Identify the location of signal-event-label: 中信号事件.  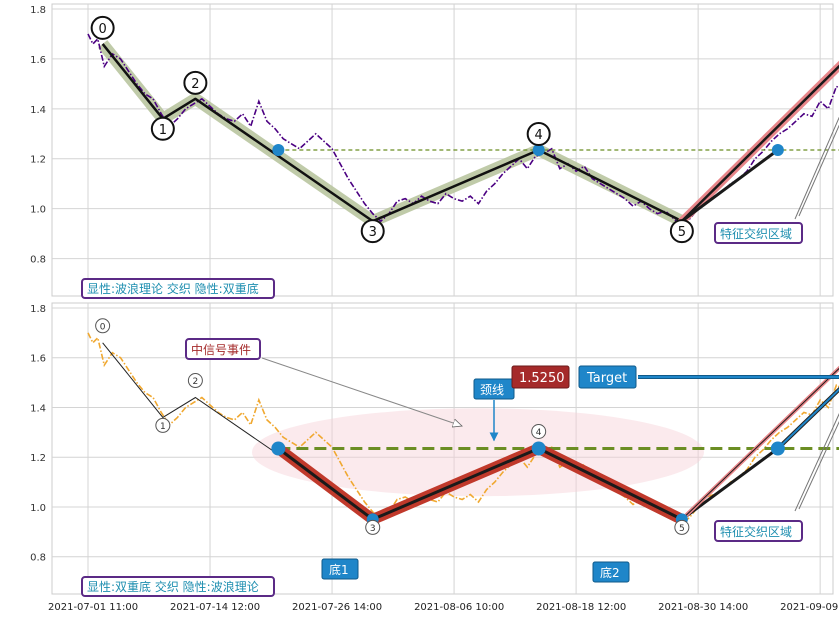
(223, 349).